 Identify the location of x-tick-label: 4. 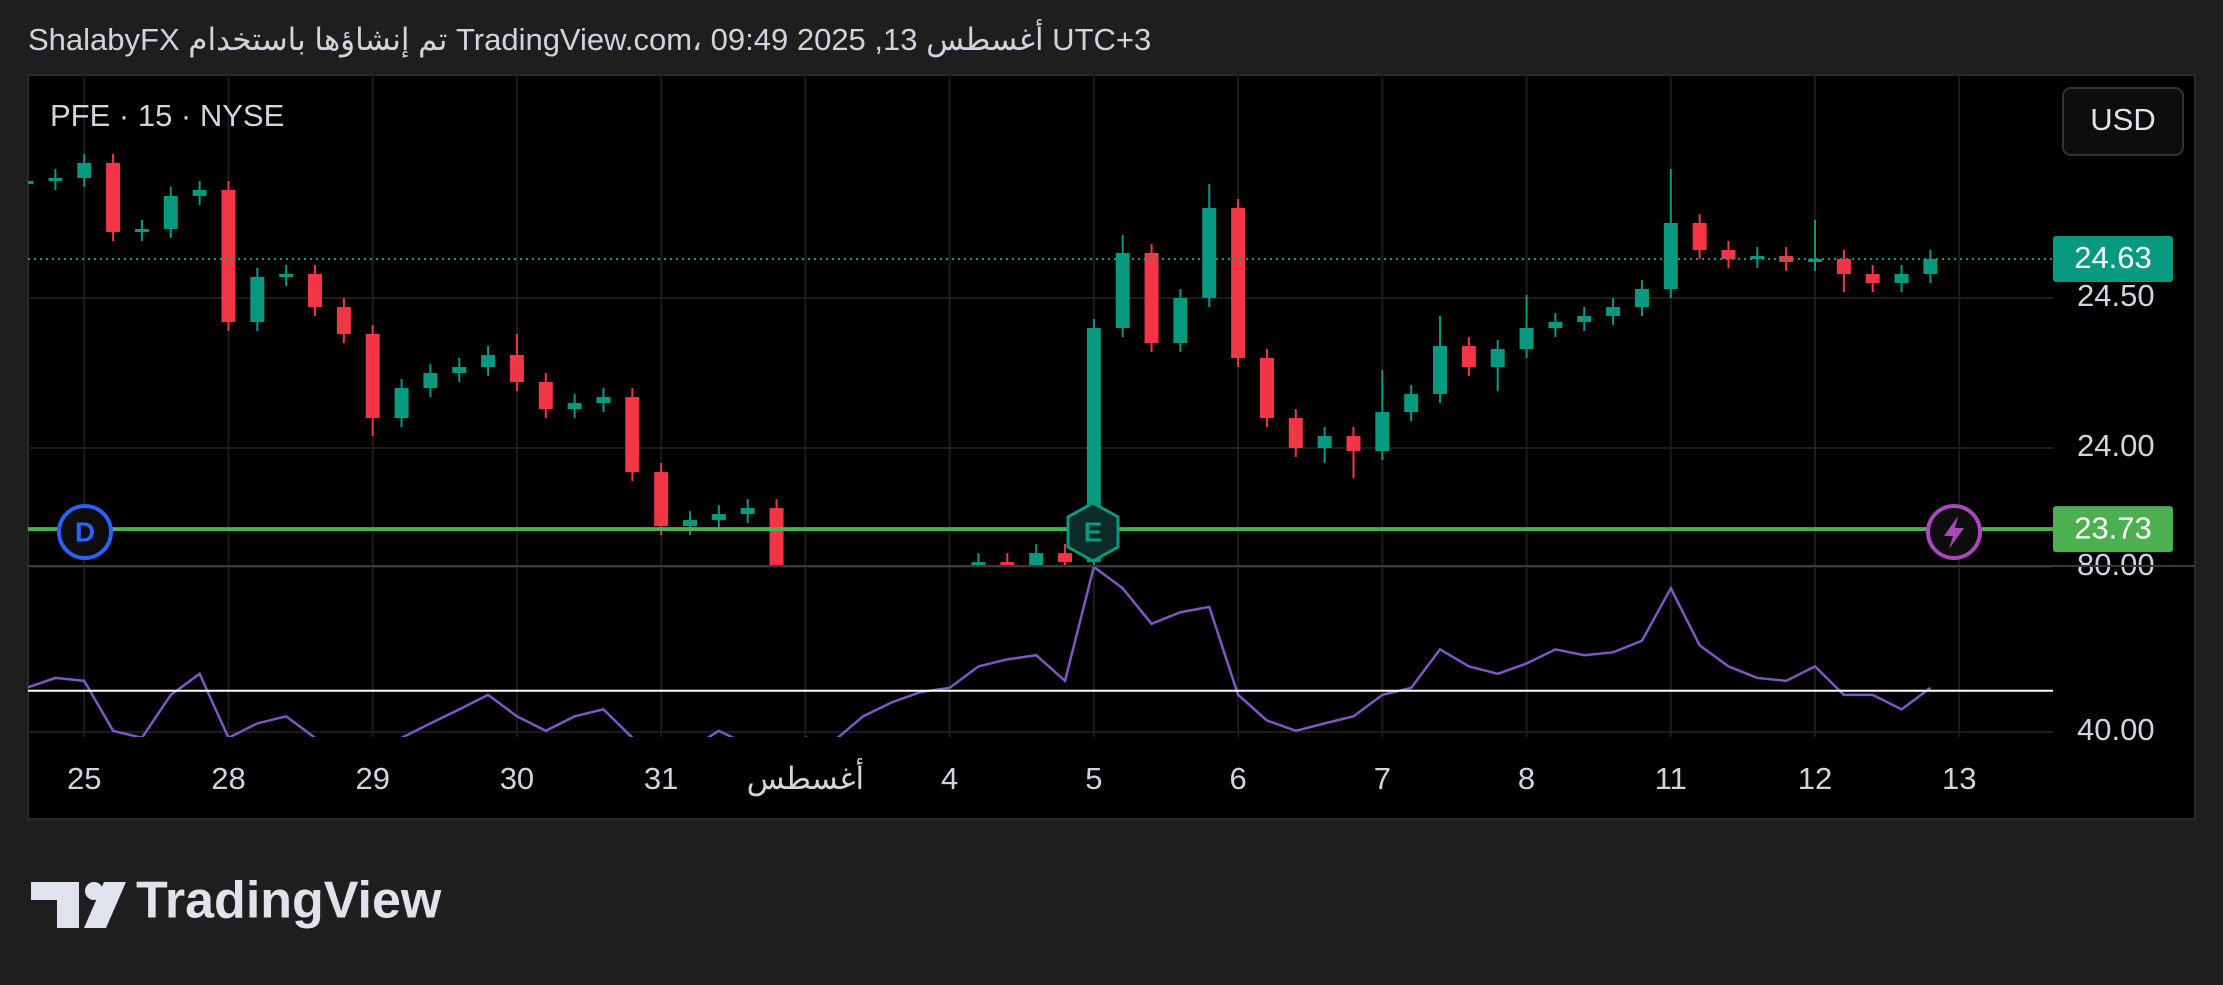
(949, 778).